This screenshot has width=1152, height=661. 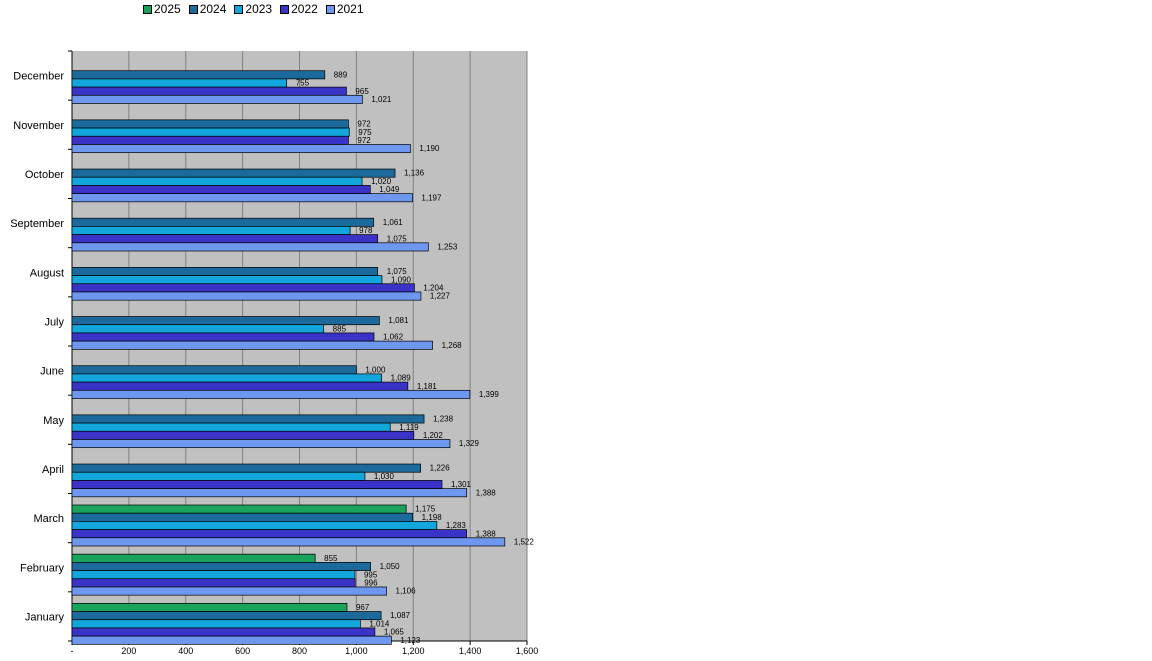 I want to click on bar-2023-august, so click(x=227, y=280).